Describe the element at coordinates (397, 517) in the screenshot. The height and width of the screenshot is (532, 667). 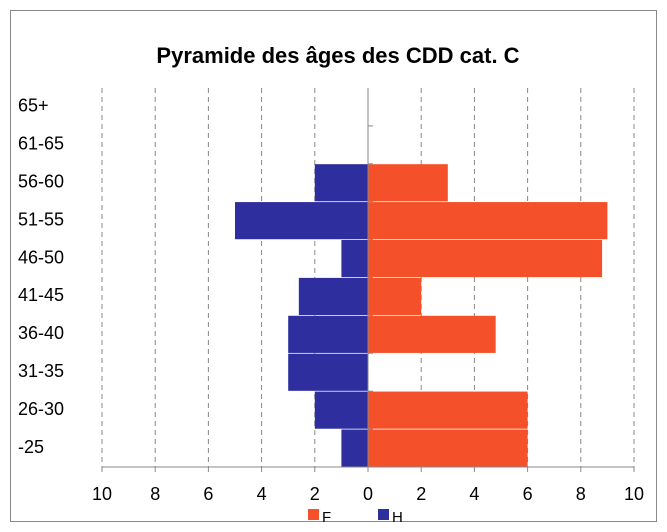
I see `legend-label: H` at that location.